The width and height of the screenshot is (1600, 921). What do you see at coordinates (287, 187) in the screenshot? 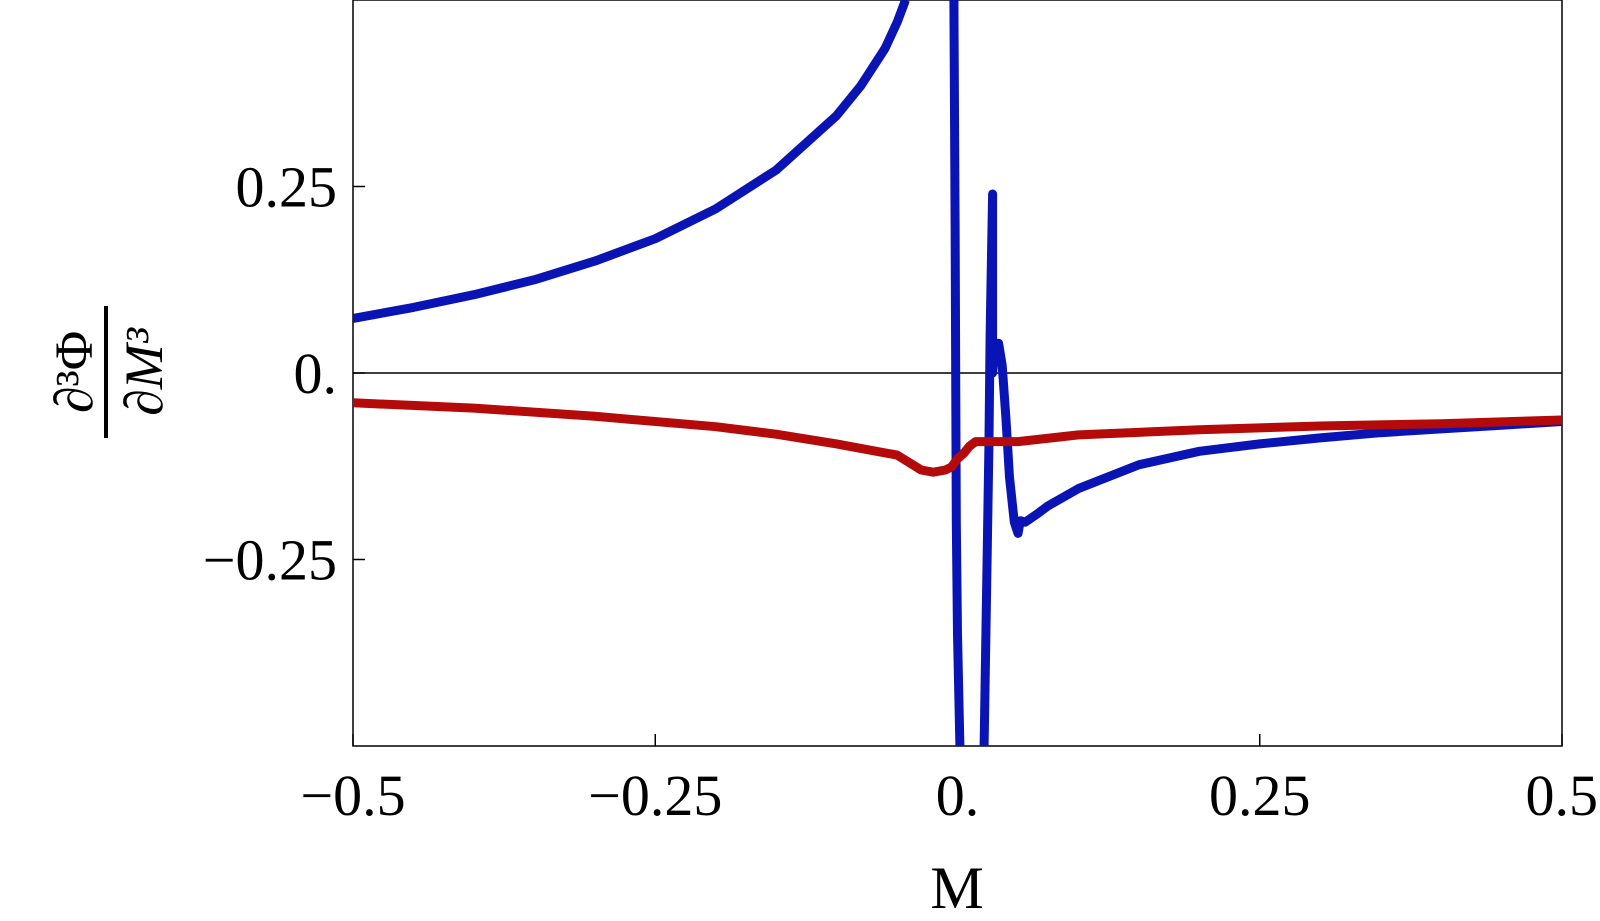
I see `y-tick-label: 0.25` at bounding box center [287, 187].